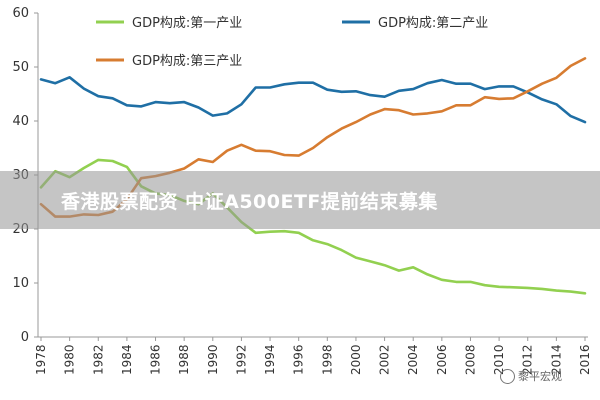 The image size is (600, 400). What do you see at coordinates (25, 337) in the screenshot?
I see `y-tick-label: 0` at bounding box center [25, 337].